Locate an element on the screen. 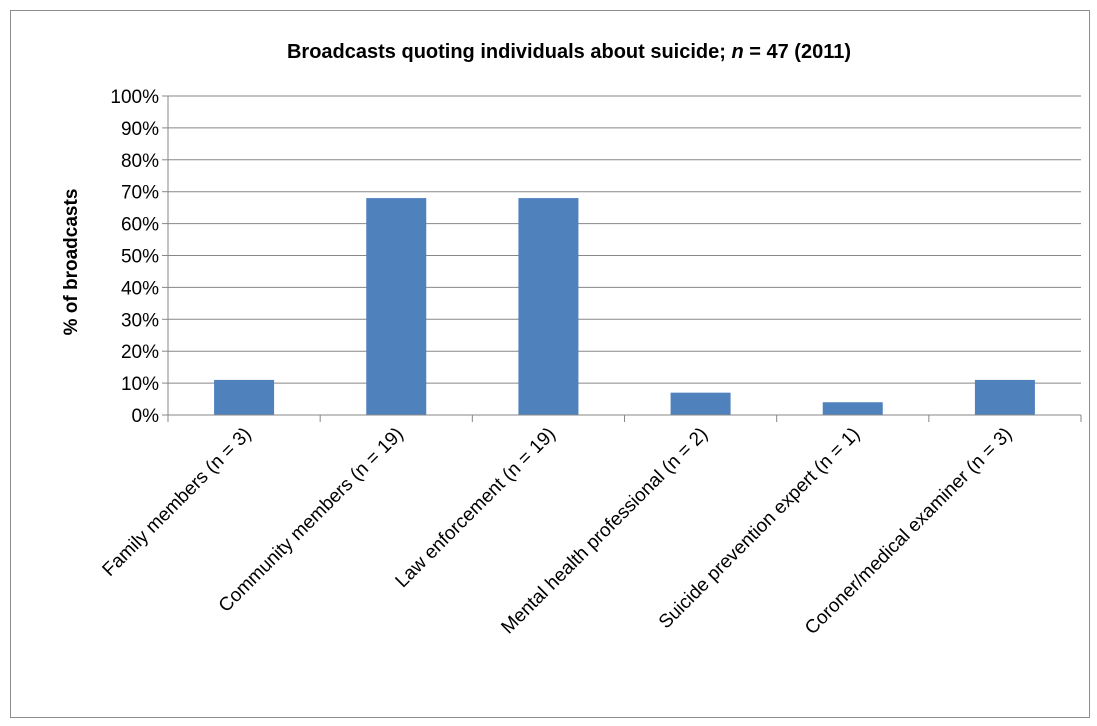  y-tick-label: 40% is located at coordinates (140, 288).